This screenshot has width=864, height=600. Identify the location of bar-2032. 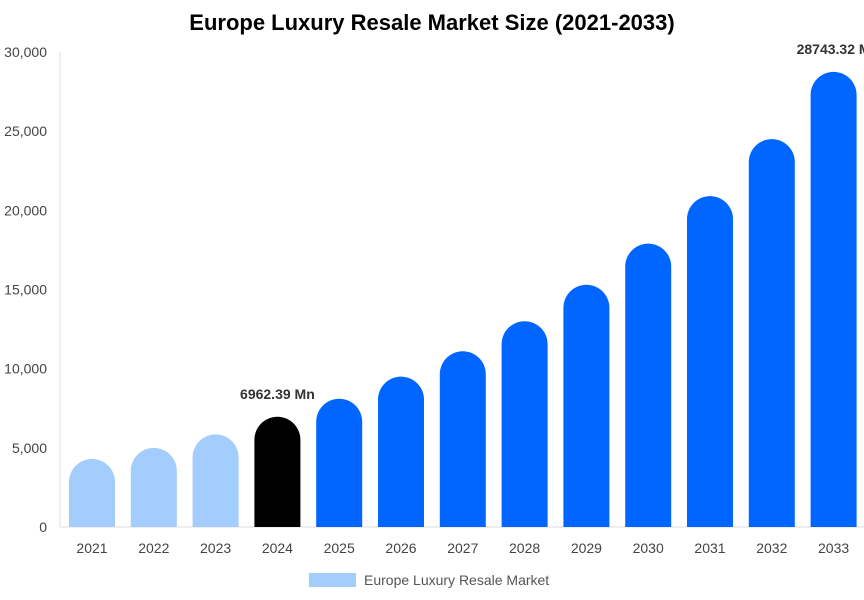
(771, 333).